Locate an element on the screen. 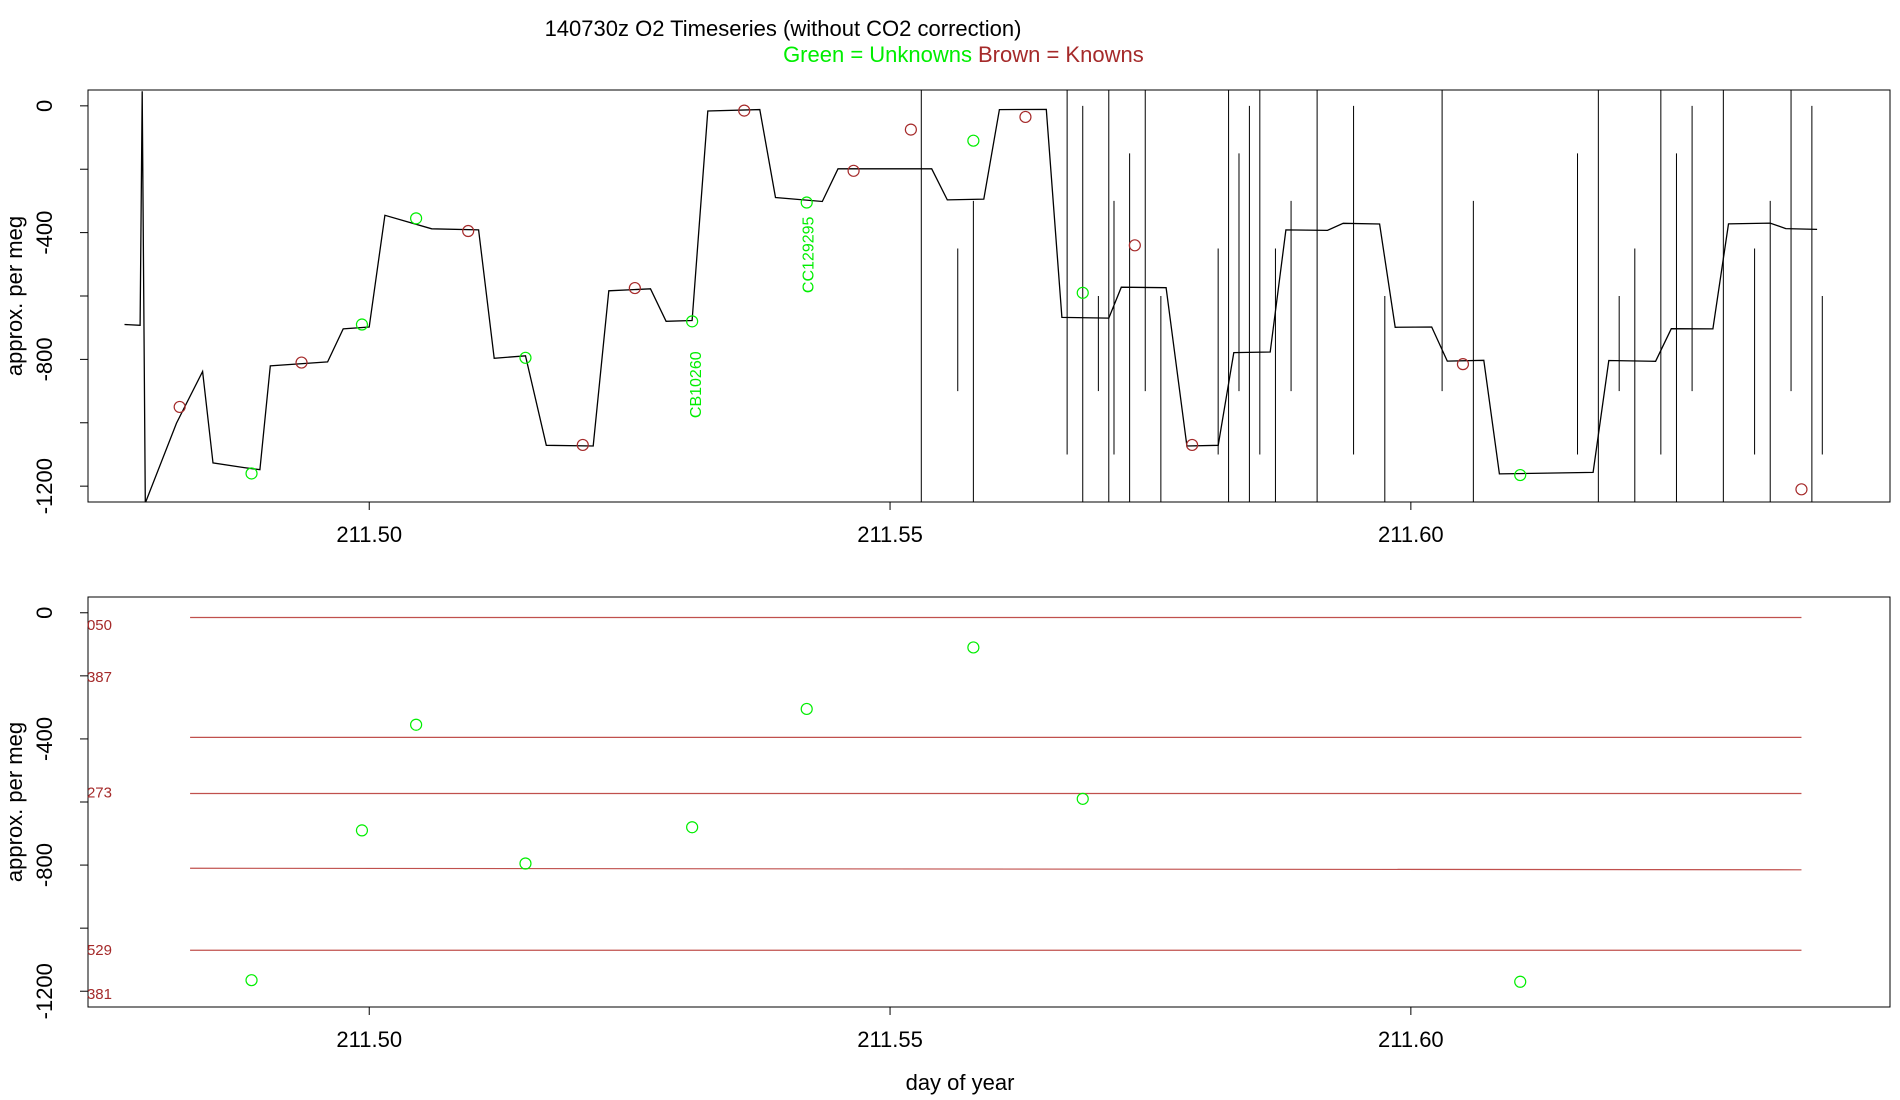 This screenshot has height=1100, width=1900. bottom-left-label: 050 is located at coordinates (99, 625).